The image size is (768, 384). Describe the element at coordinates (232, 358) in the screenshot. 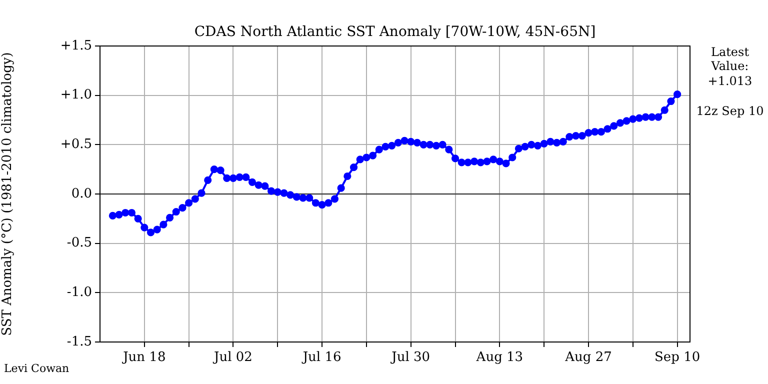

I see `x-tick-label: Jul 02` at that location.